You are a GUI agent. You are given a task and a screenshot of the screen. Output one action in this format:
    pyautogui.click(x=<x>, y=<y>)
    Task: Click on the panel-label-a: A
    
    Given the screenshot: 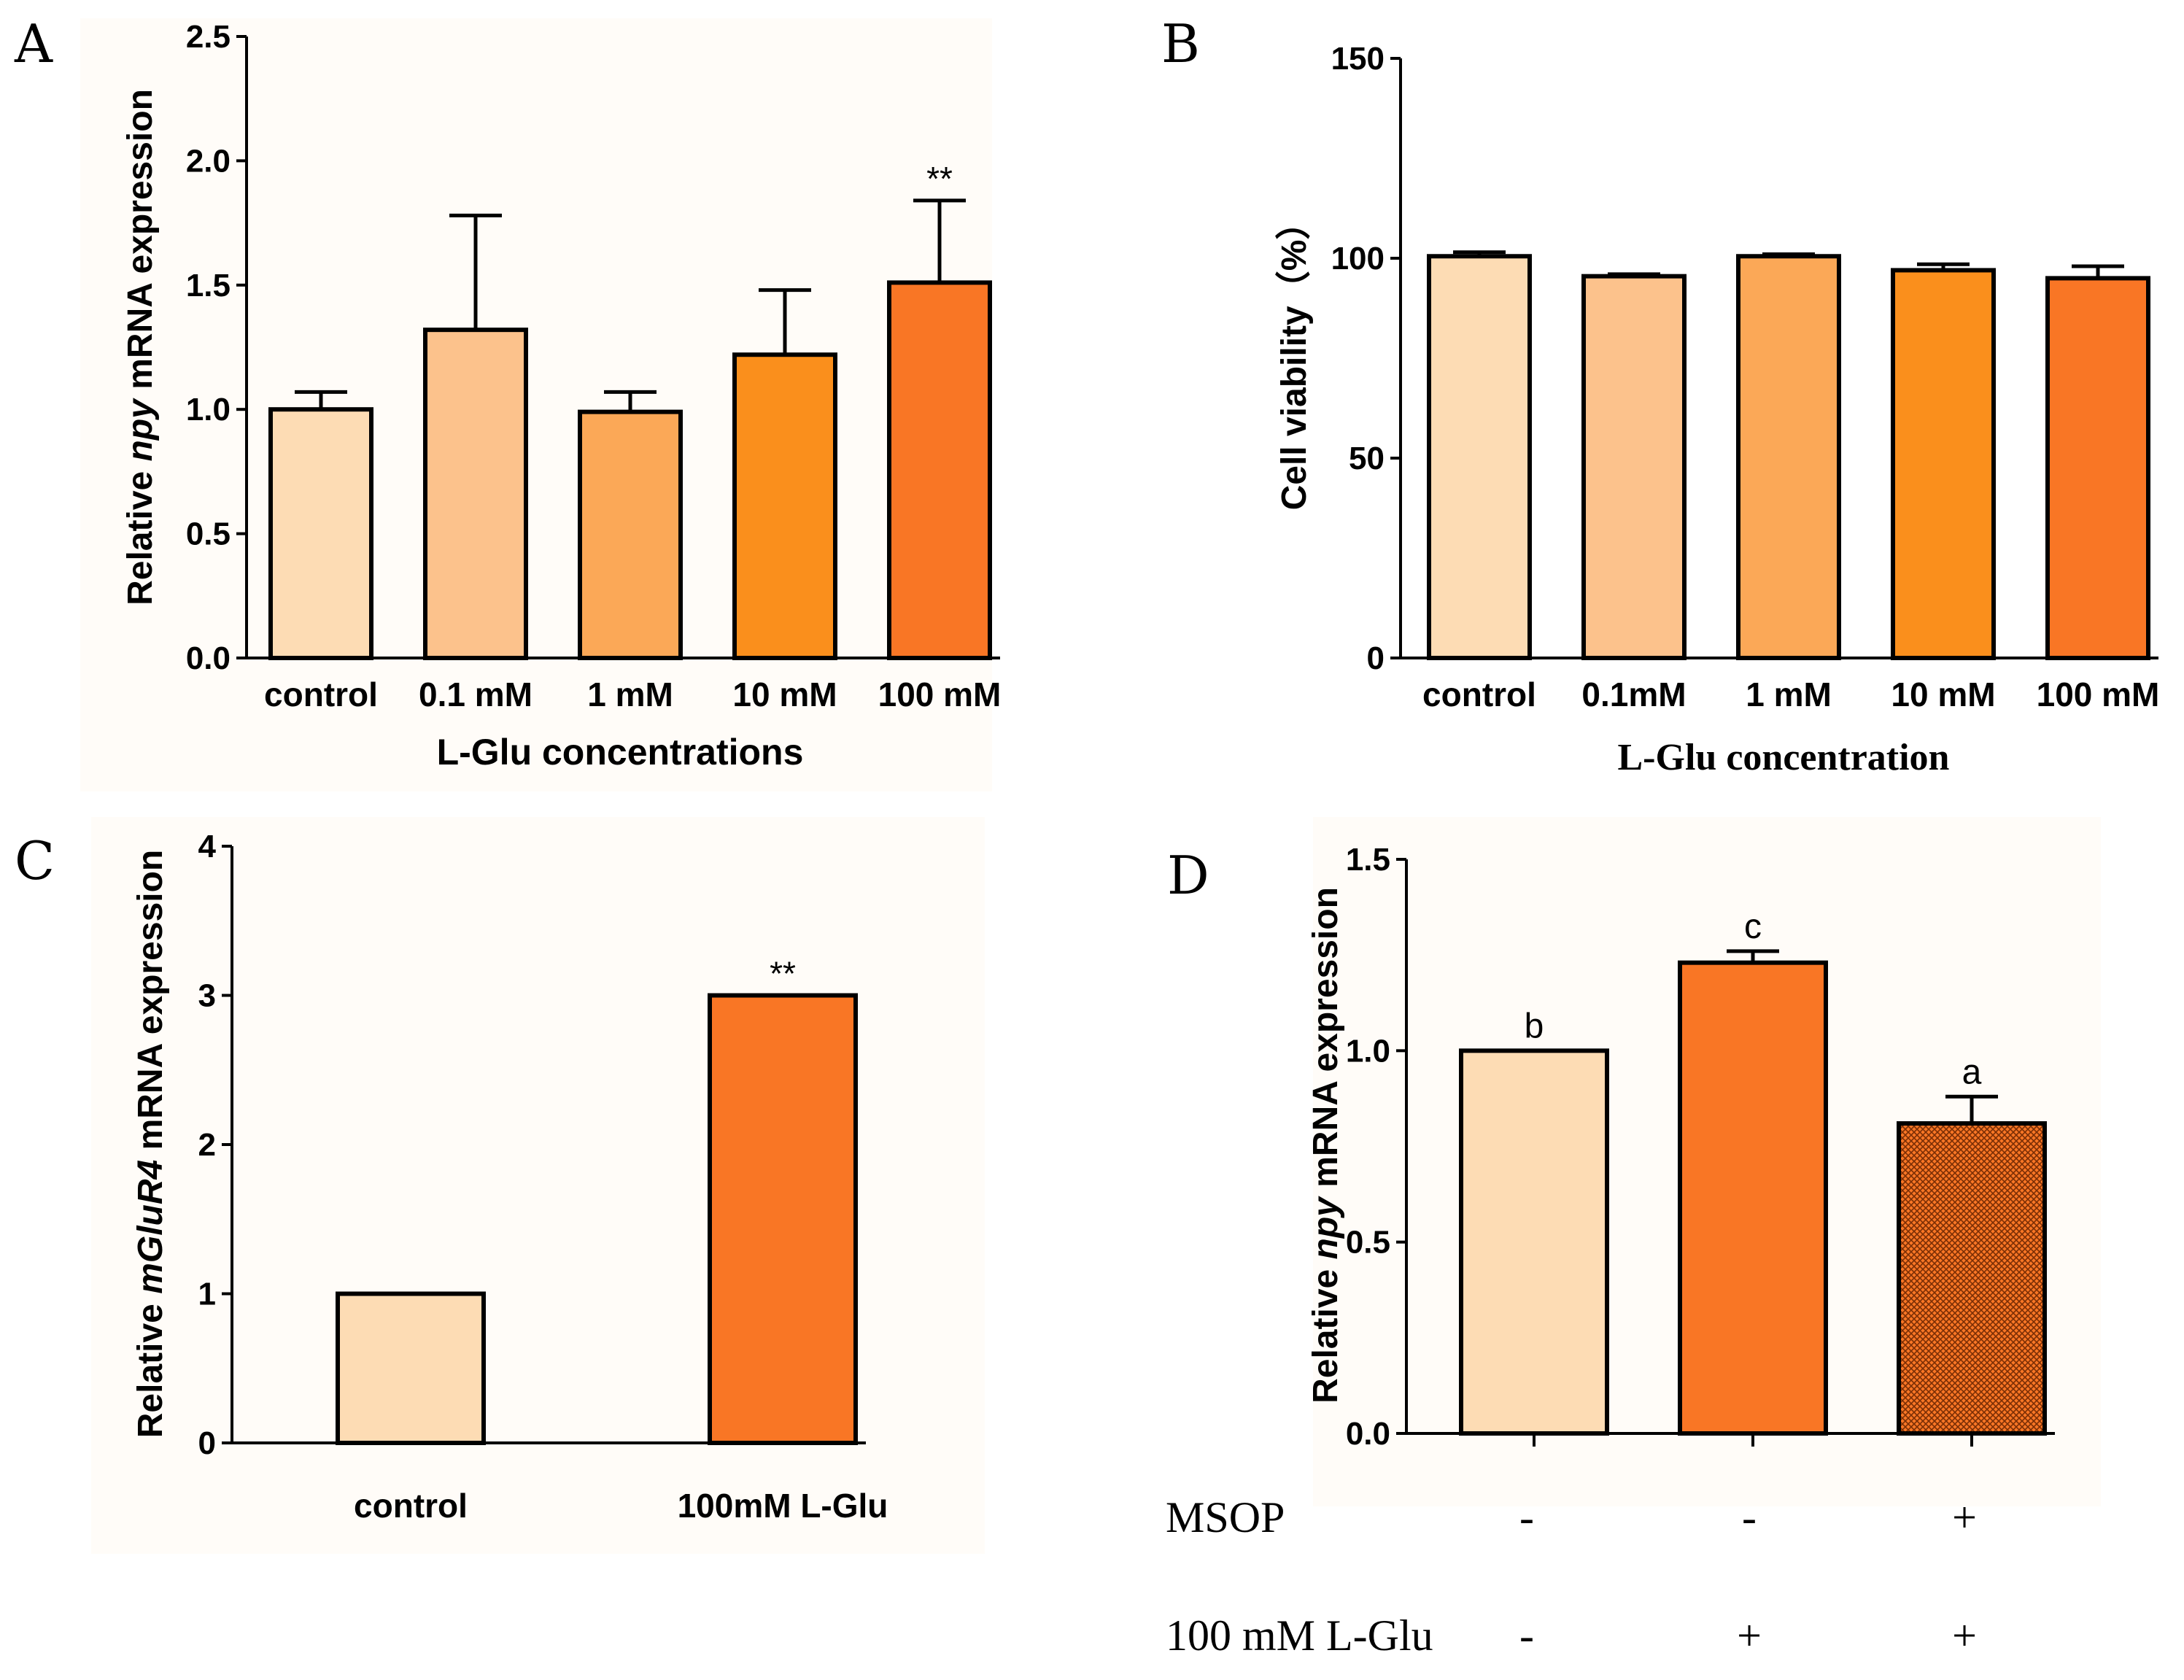 What is the action you would take?
    pyautogui.click(x=33, y=43)
    